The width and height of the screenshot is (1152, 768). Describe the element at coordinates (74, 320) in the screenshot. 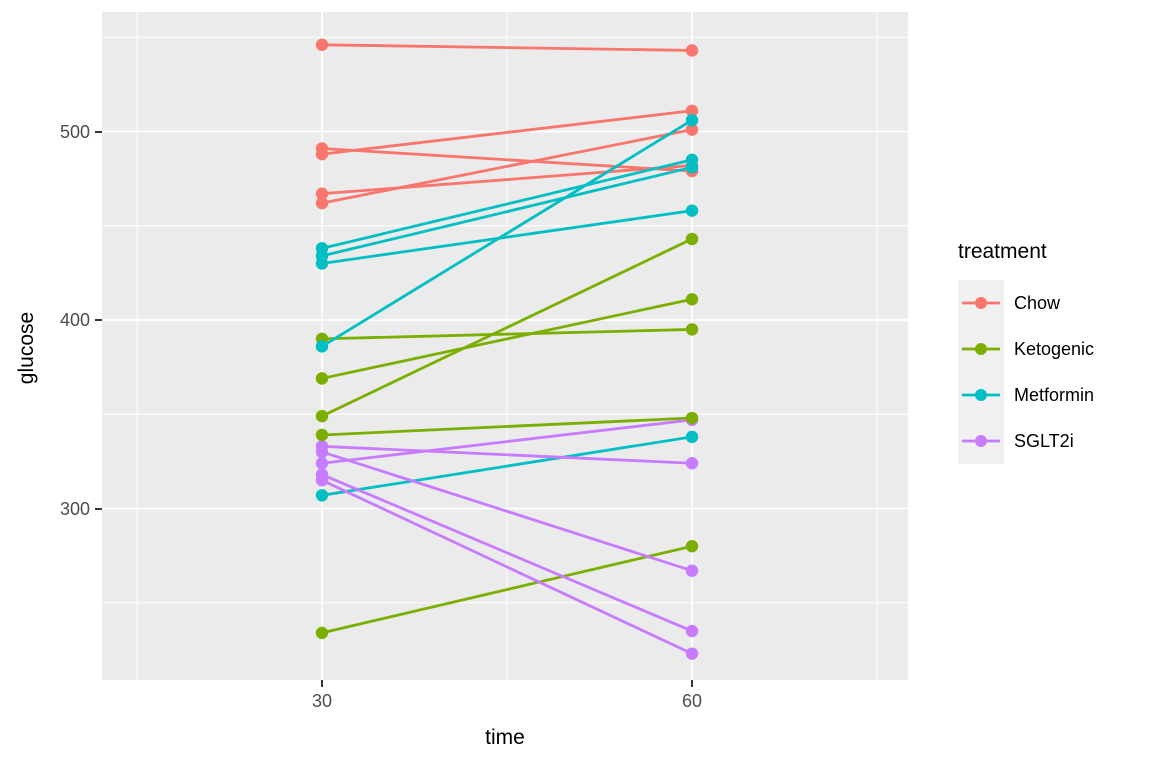

I see `y-tick-label: 400` at that location.